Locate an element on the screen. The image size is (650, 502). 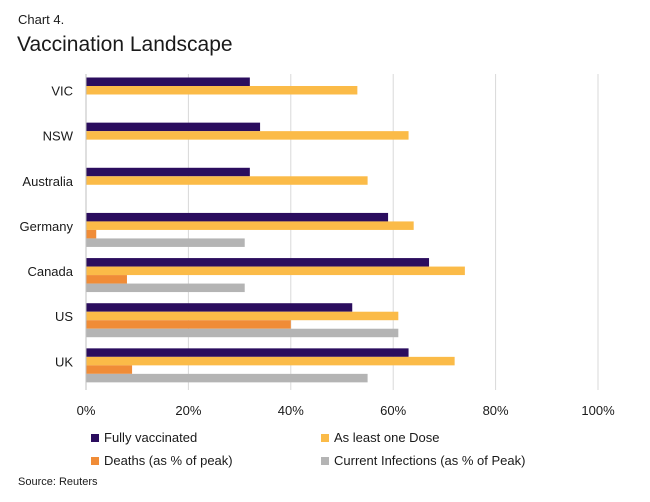
bar-canada-deaths-as-of-peak is located at coordinates (106, 279).